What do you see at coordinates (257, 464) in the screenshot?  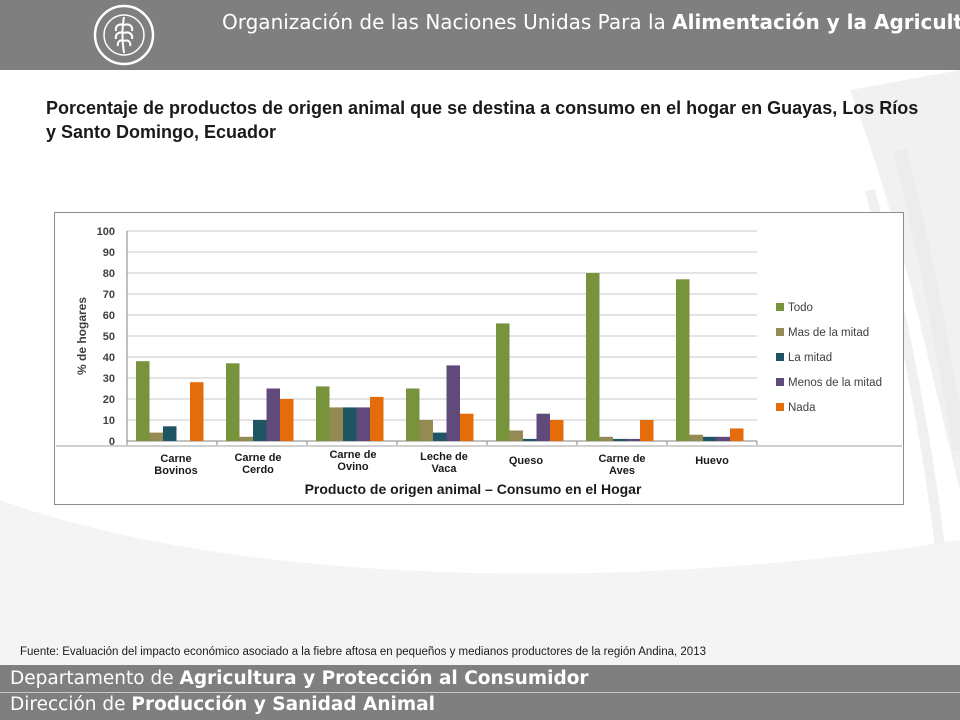 I see `category-label: Carne de Cerdo` at bounding box center [257, 464].